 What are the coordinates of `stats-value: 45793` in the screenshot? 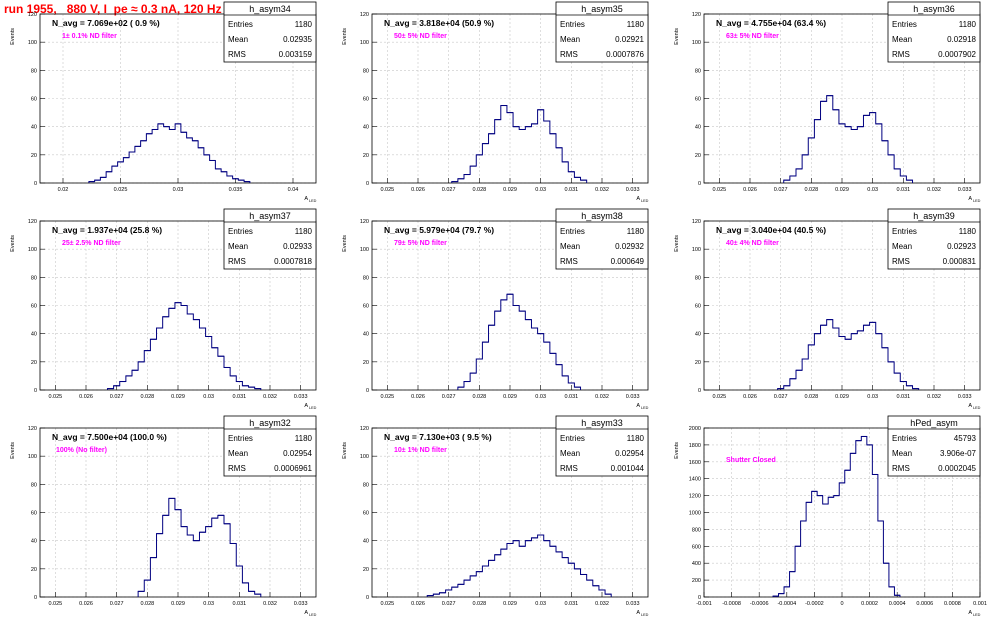 It's located at (965, 438).